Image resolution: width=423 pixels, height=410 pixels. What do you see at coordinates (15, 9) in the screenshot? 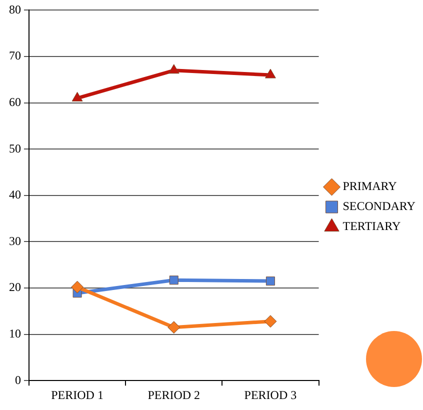
I see `y-tick-label: 80` at bounding box center [15, 9].